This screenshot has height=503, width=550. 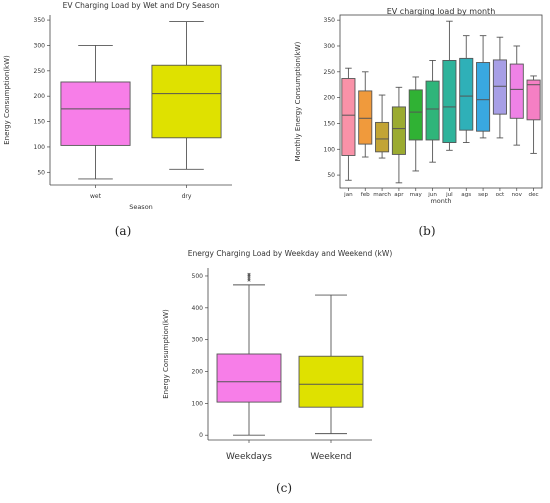 What do you see at coordinates (517, 195) in the screenshot?
I see `x-tick-label: nov` at bounding box center [517, 195].